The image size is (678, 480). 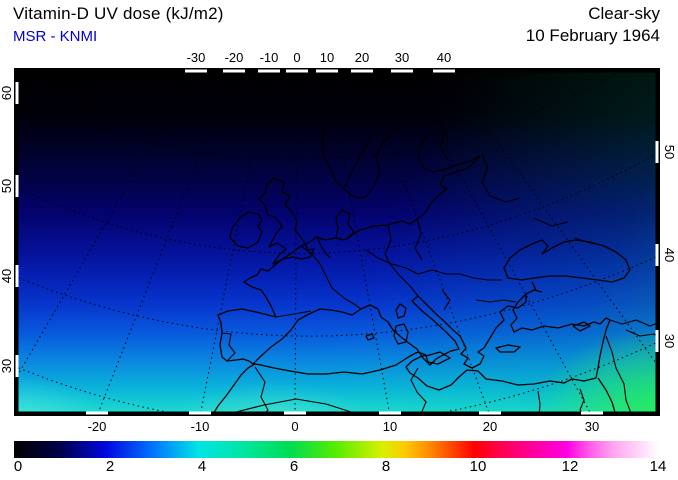 I want to click on condition-label: Clear-sky, so click(x=624, y=13).